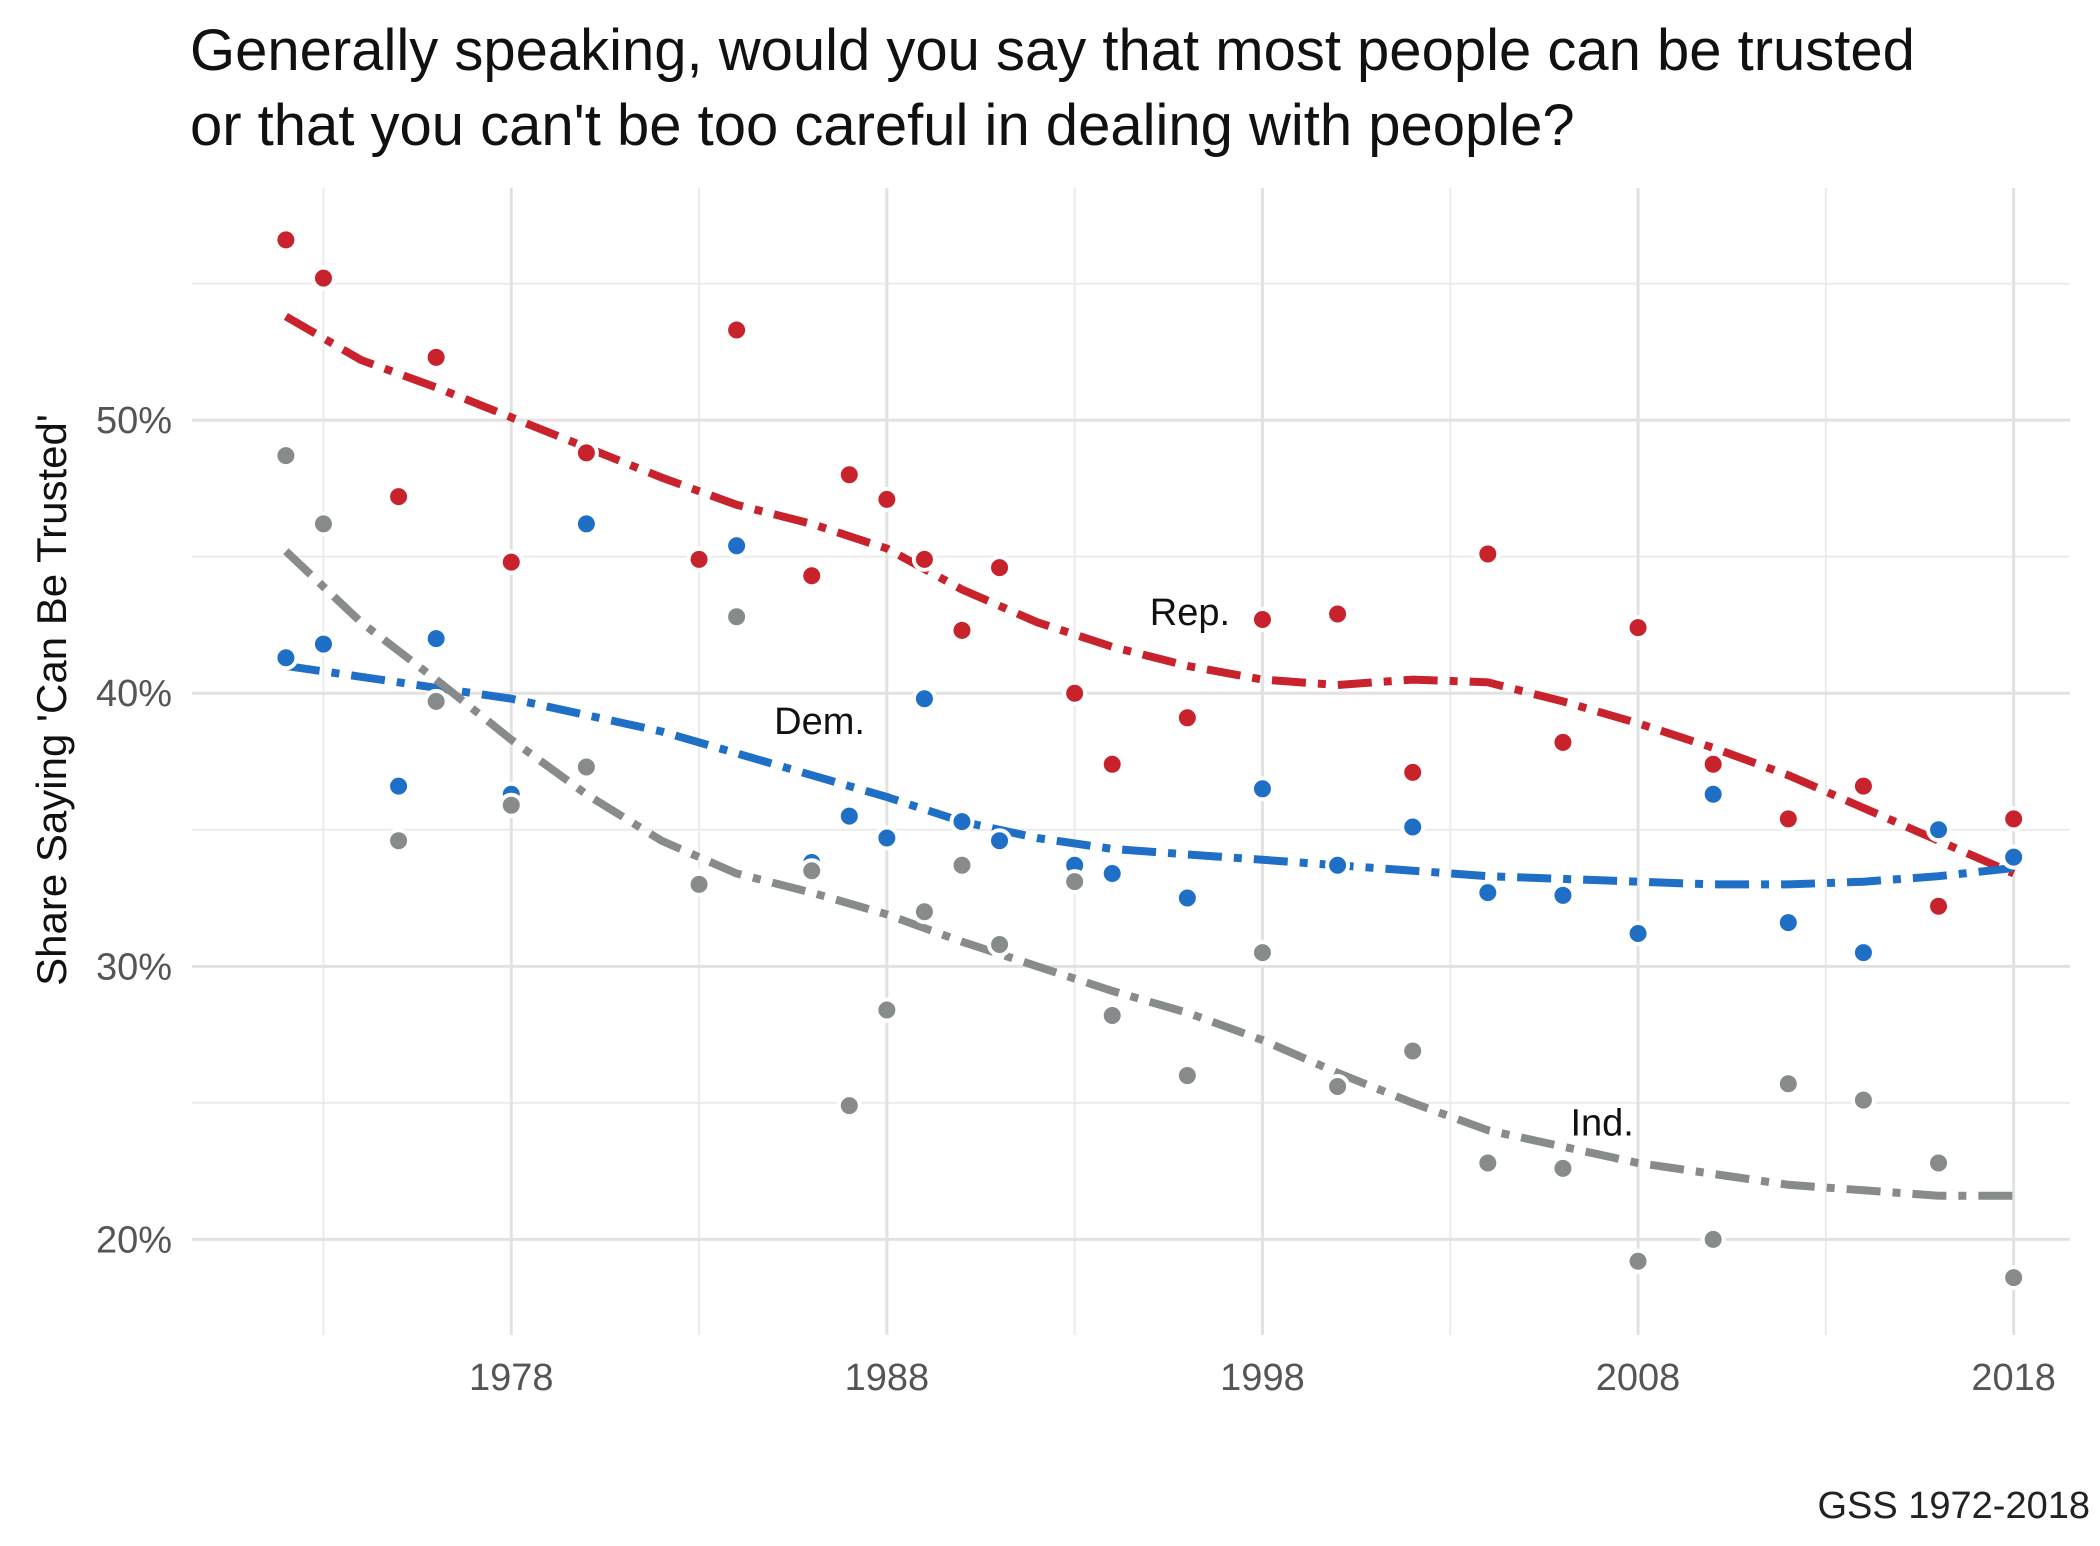 Image resolution: width=2100 pixels, height=1546 pixels. Describe the element at coordinates (1190, 613) in the screenshot. I see `series-label-rep: Rep.` at that location.